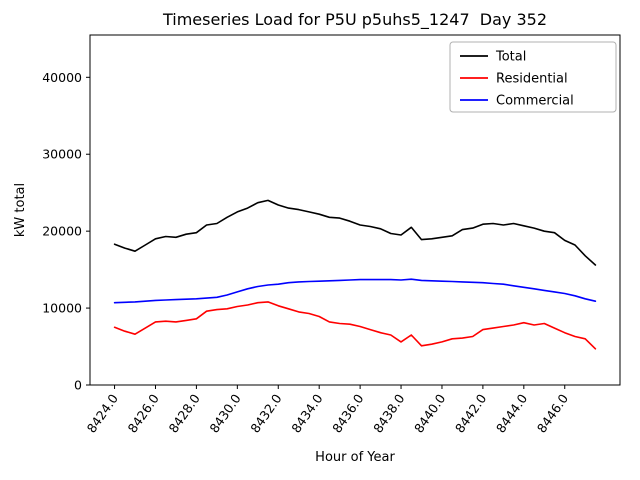  Describe the element at coordinates (511, 413) in the screenshot. I see `x-tick-label: 8444.0` at that location.